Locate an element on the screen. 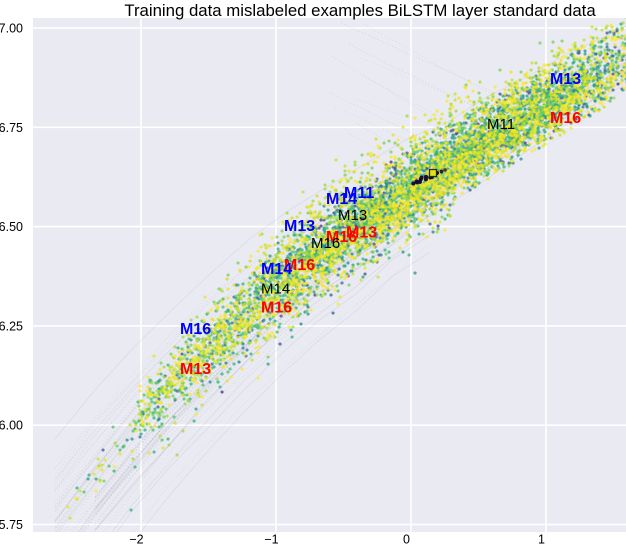 This screenshot has width=626, height=551. svg-text: 6.00 is located at coordinates (11, 426).